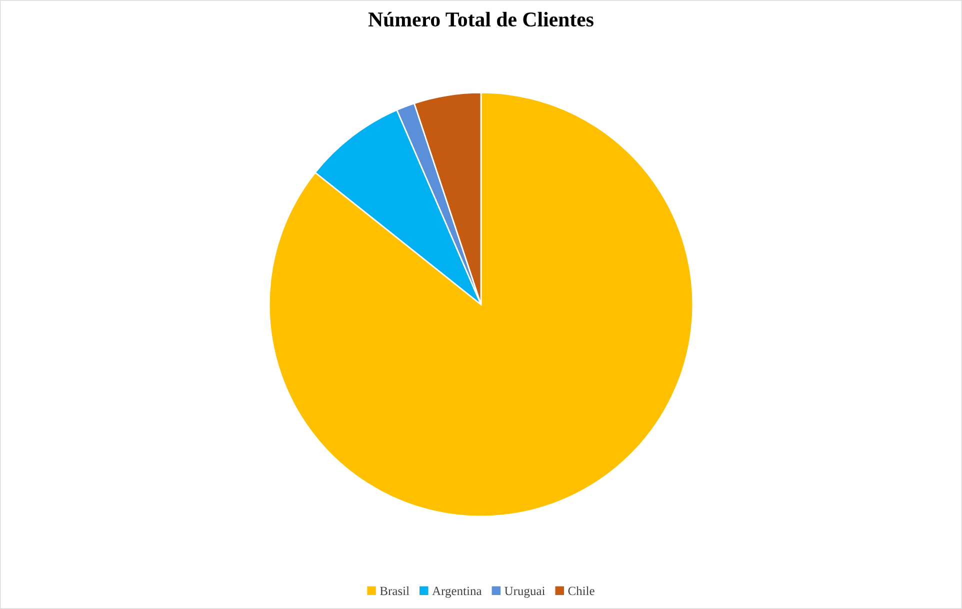 Image resolution: width=962 pixels, height=609 pixels. What do you see at coordinates (525, 592) in the screenshot?
I see `legend-label: Uruguai` at bounding box center [525, 592].